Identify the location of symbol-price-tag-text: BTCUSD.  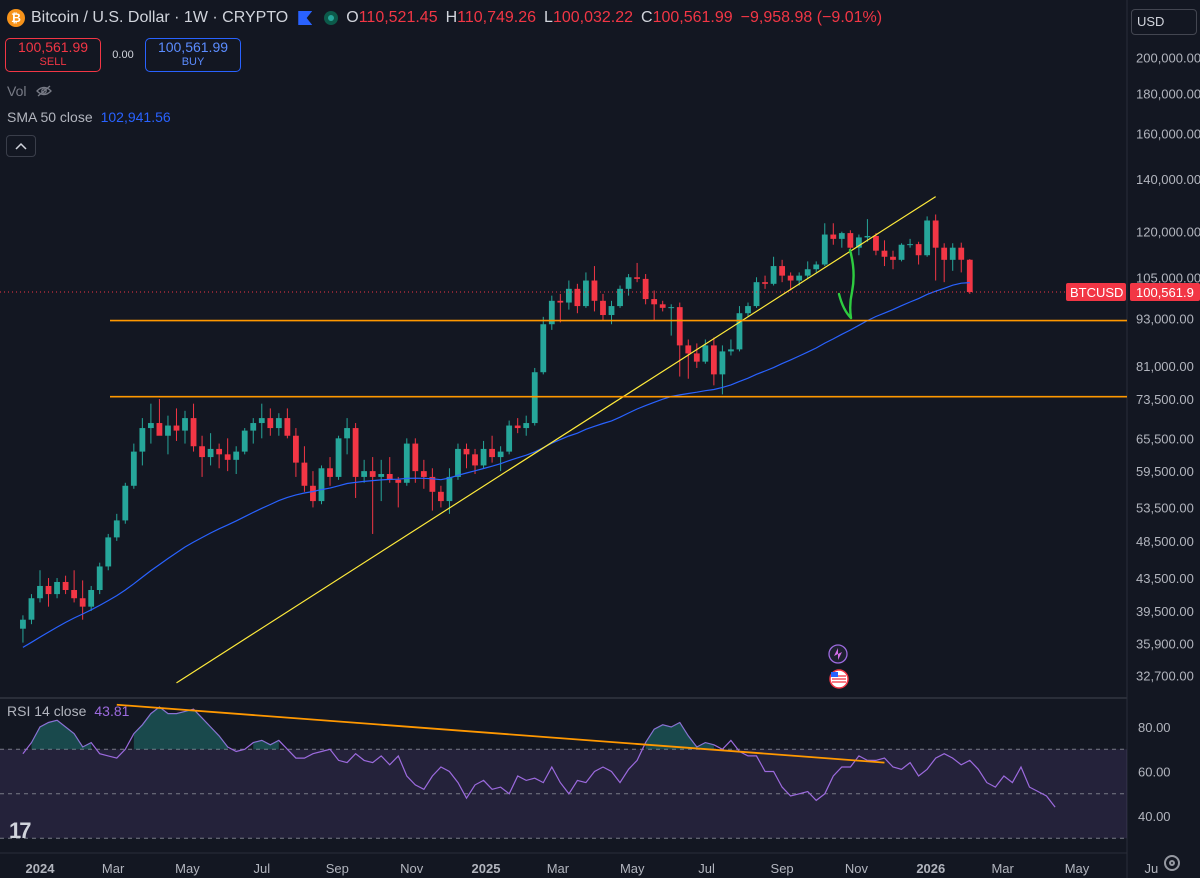
(1096, 292).